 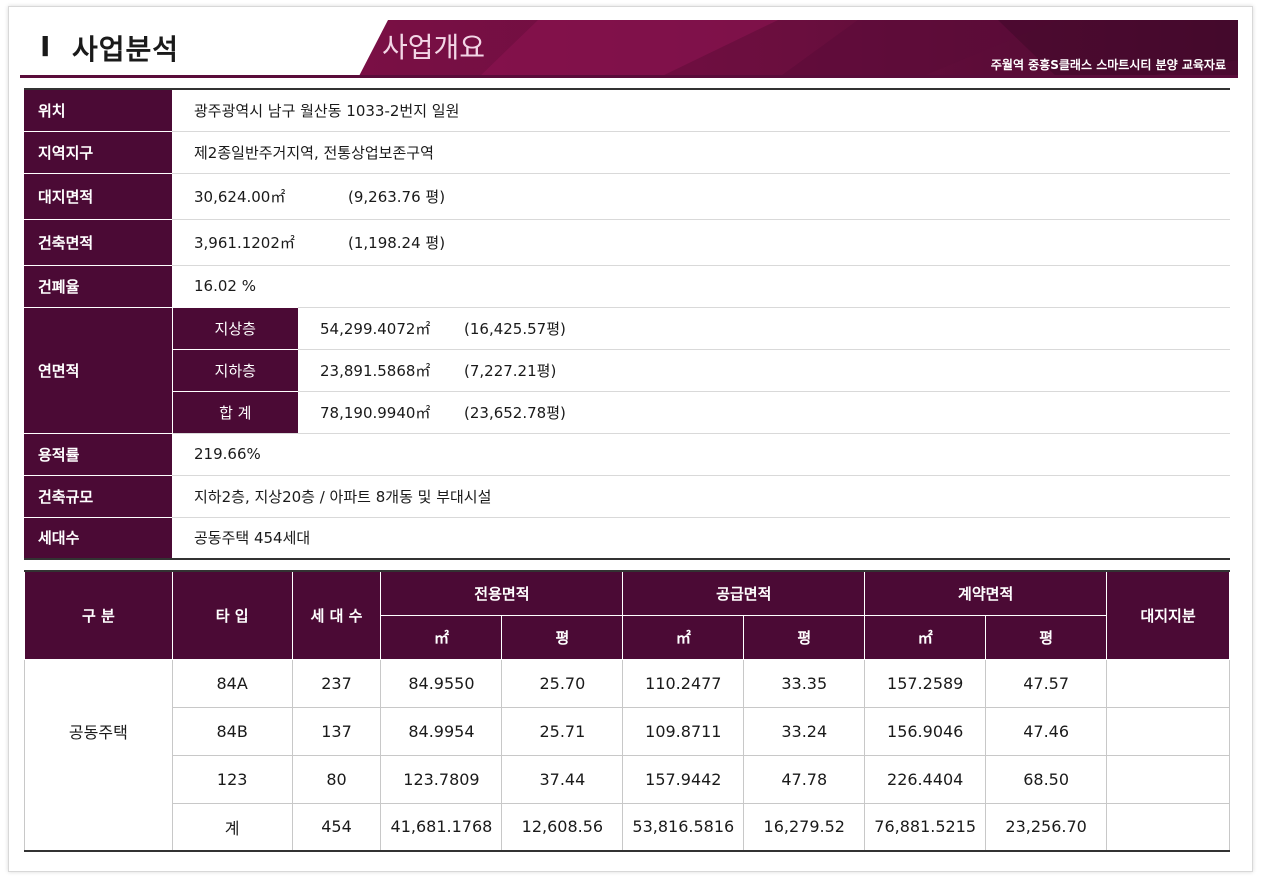 I want to click on cell-exclusive-sqm: 123.7809, so click(x=441, y=779).